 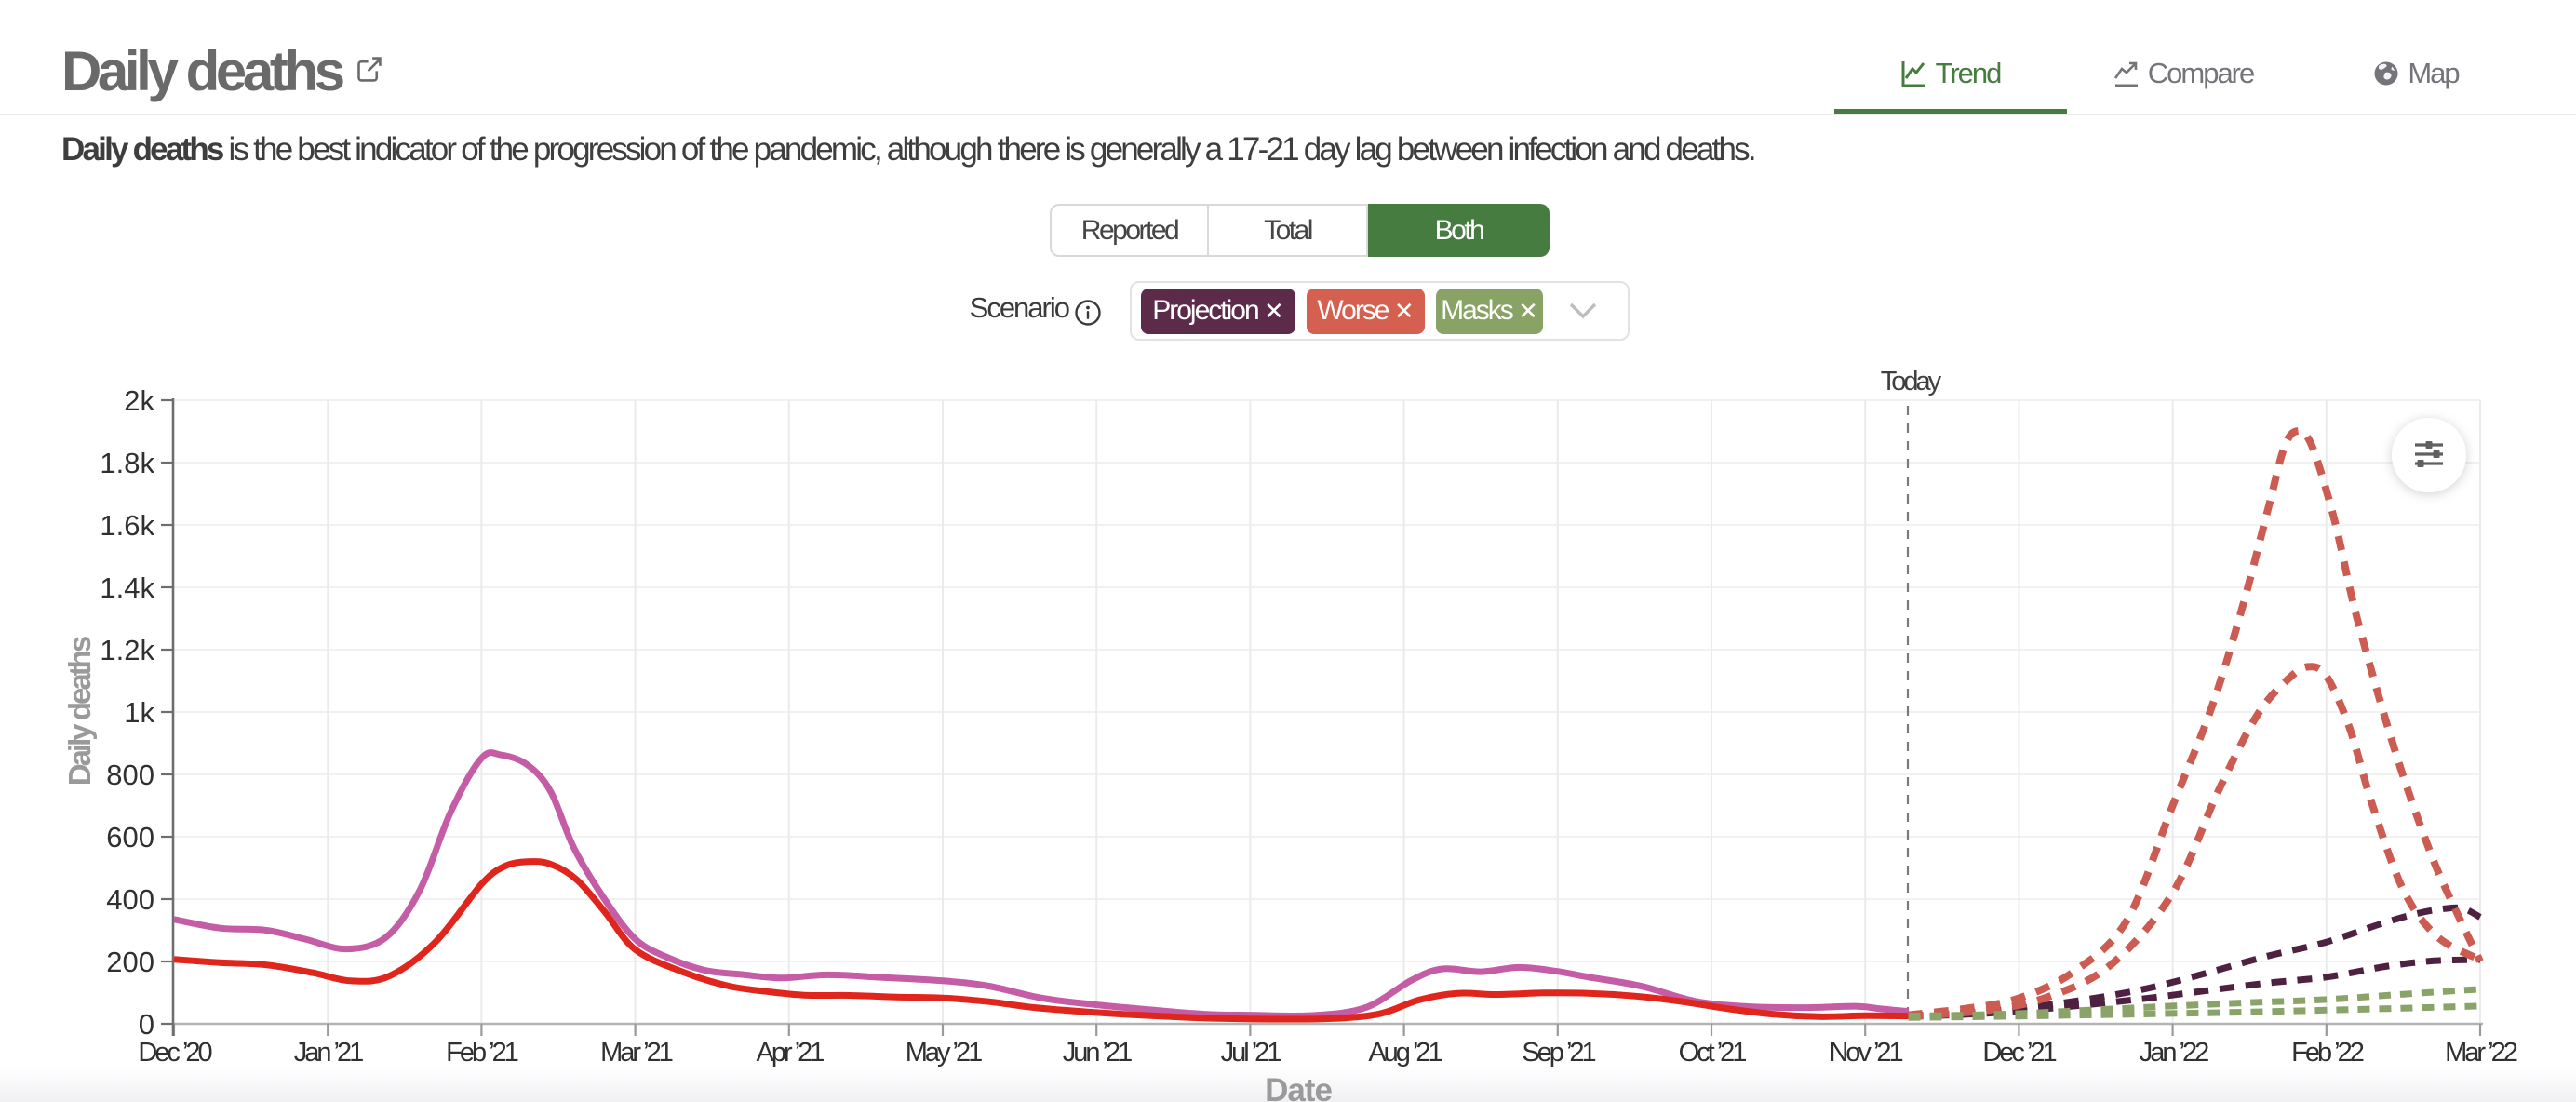 I want to click on svg-text: Jan ’22, so click(x=2174, y=1053).